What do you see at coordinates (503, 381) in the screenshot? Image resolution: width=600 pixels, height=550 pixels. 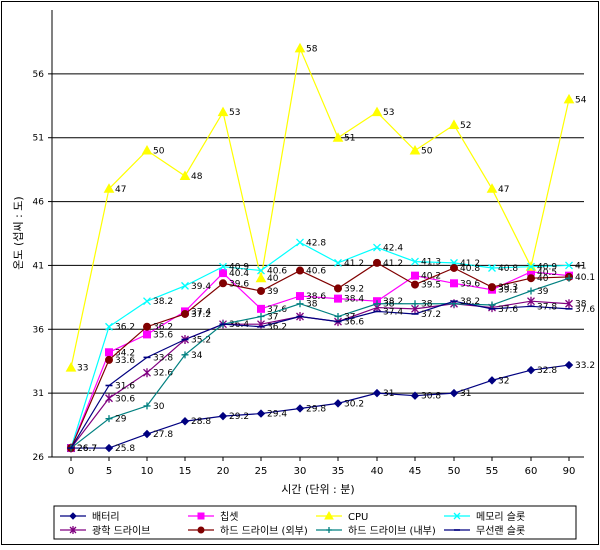 I see `data-label: 32` at bounding box center [503, 381].